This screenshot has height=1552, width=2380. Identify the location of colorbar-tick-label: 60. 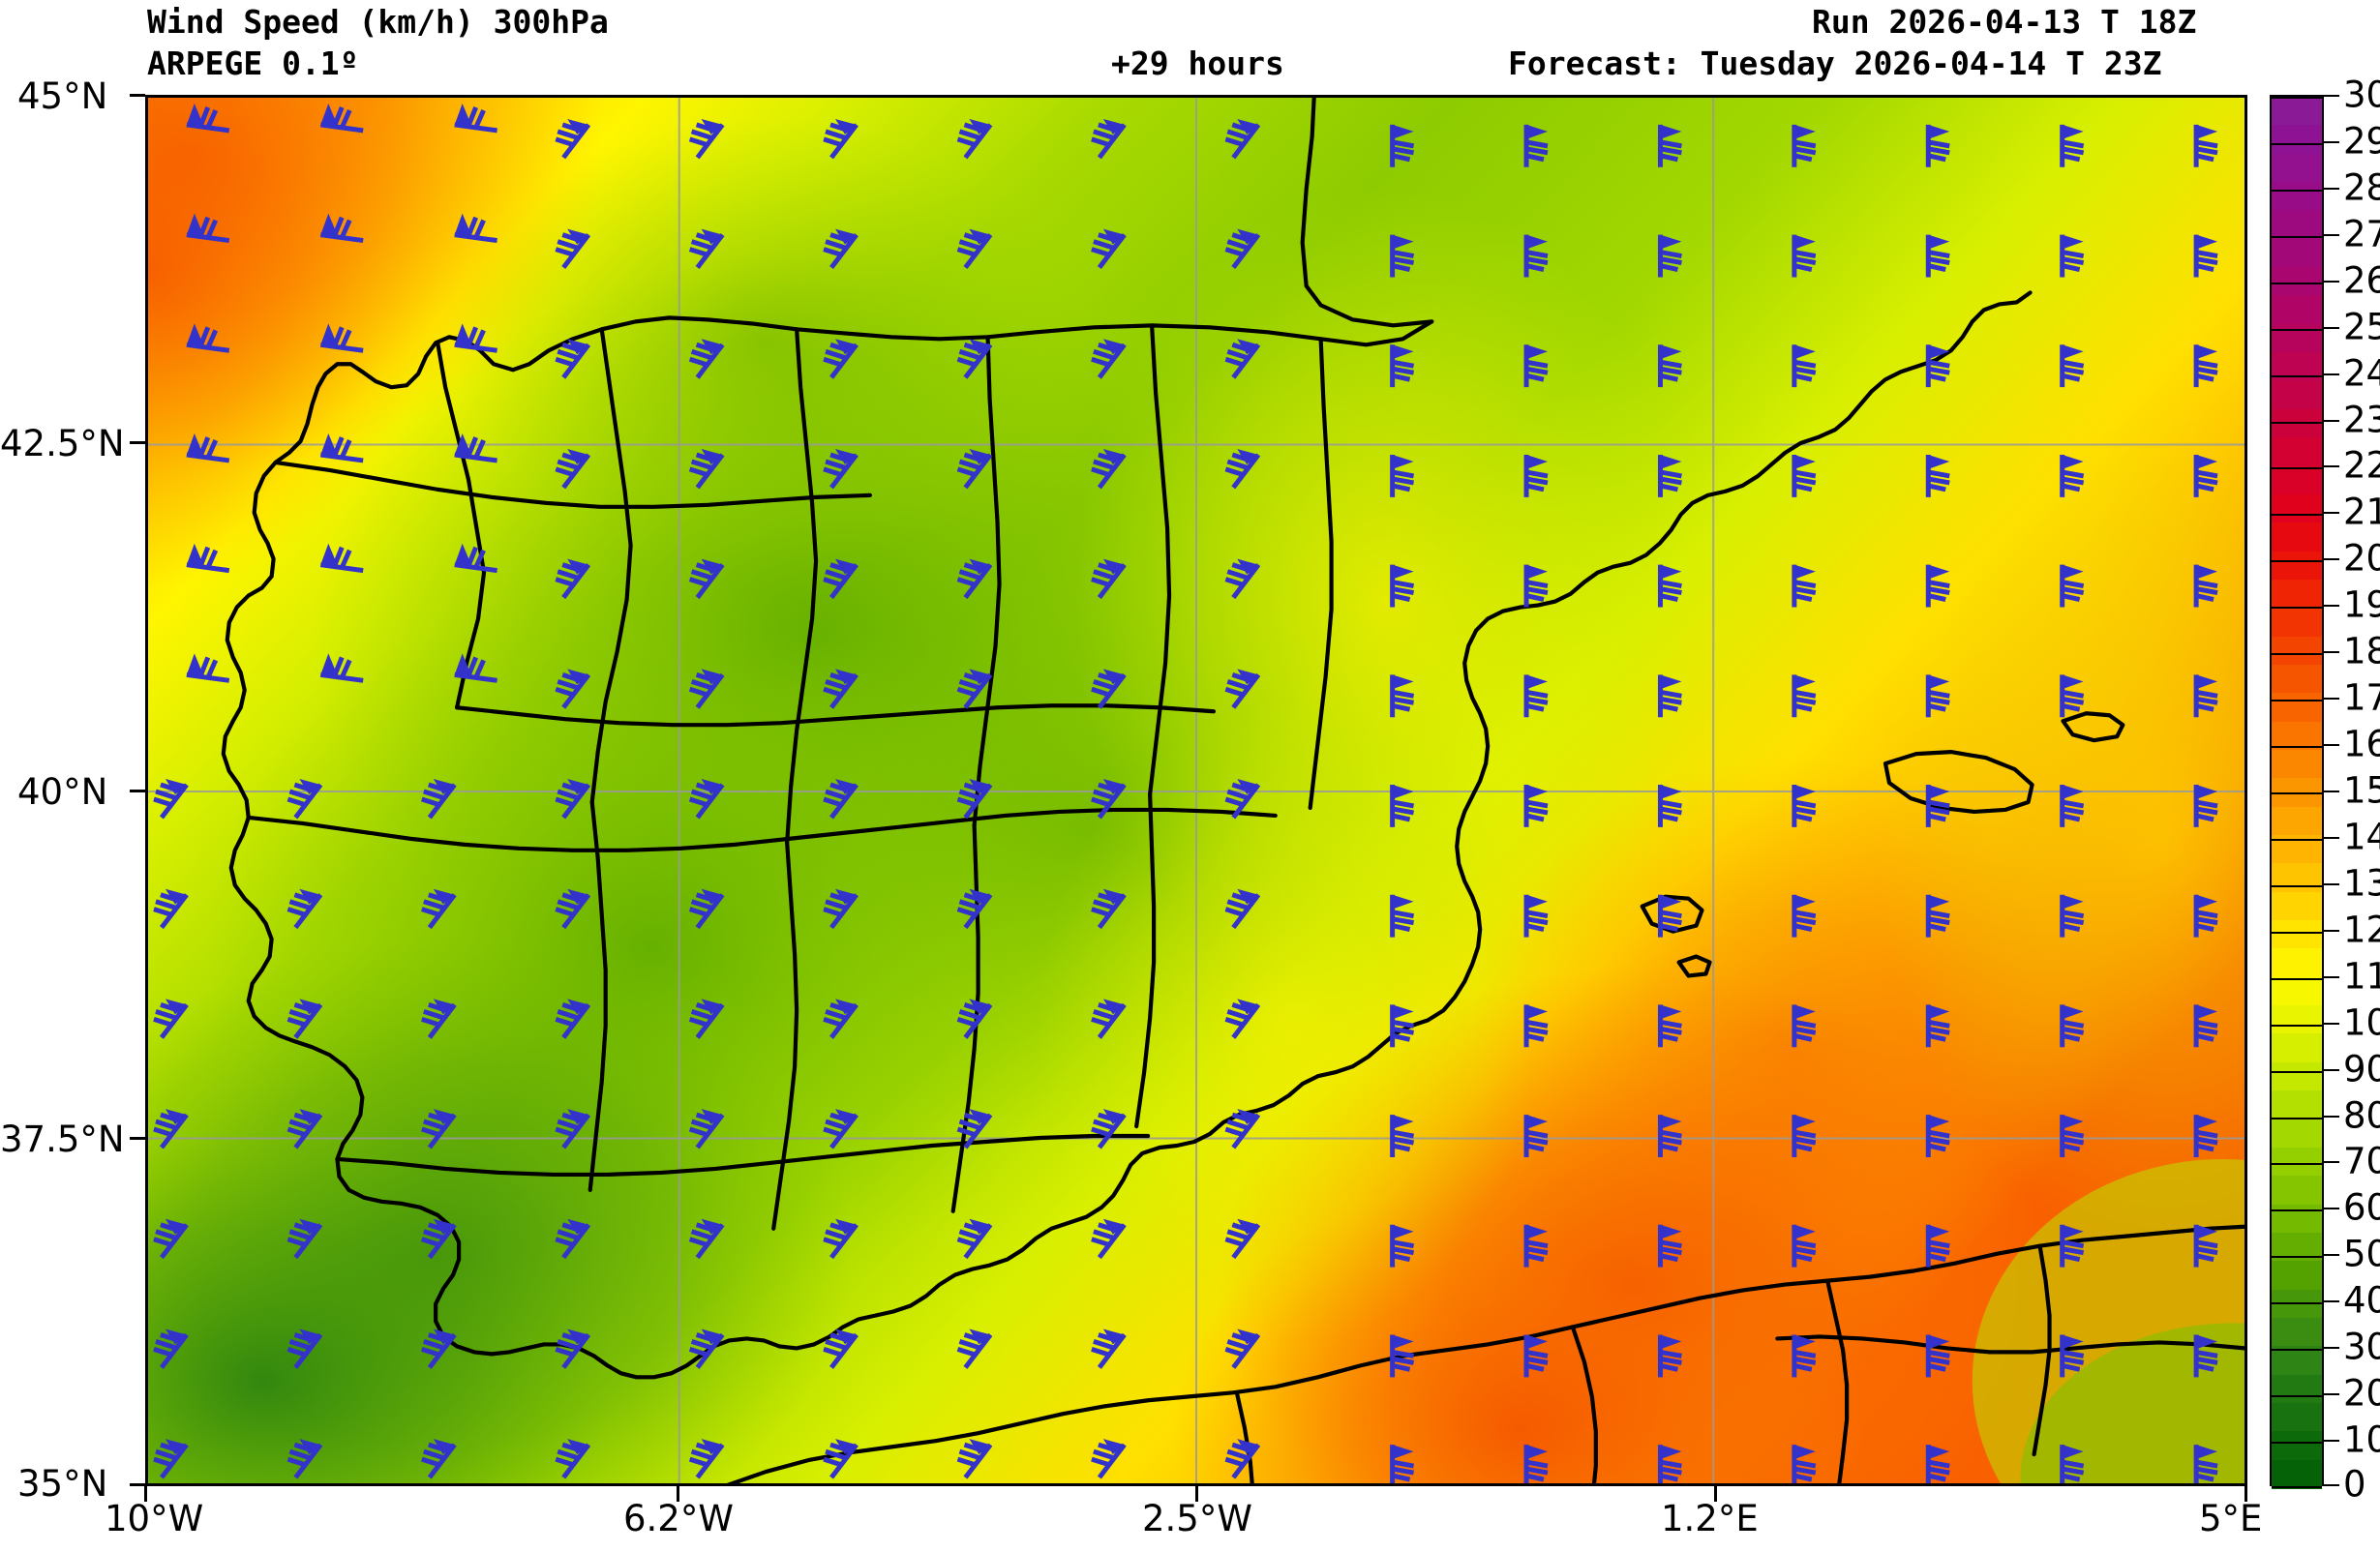
(2361, 1207).